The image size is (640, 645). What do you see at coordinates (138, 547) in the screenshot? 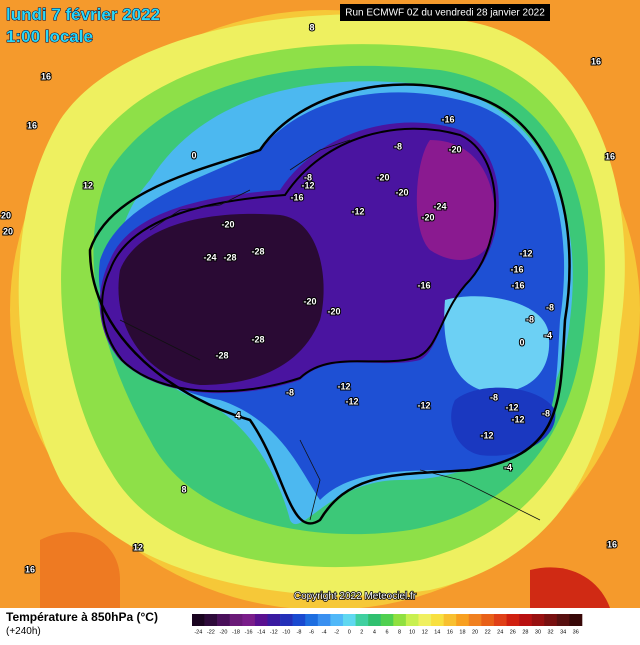
I see `contour-label: 12` at bounding box center [138, 547].